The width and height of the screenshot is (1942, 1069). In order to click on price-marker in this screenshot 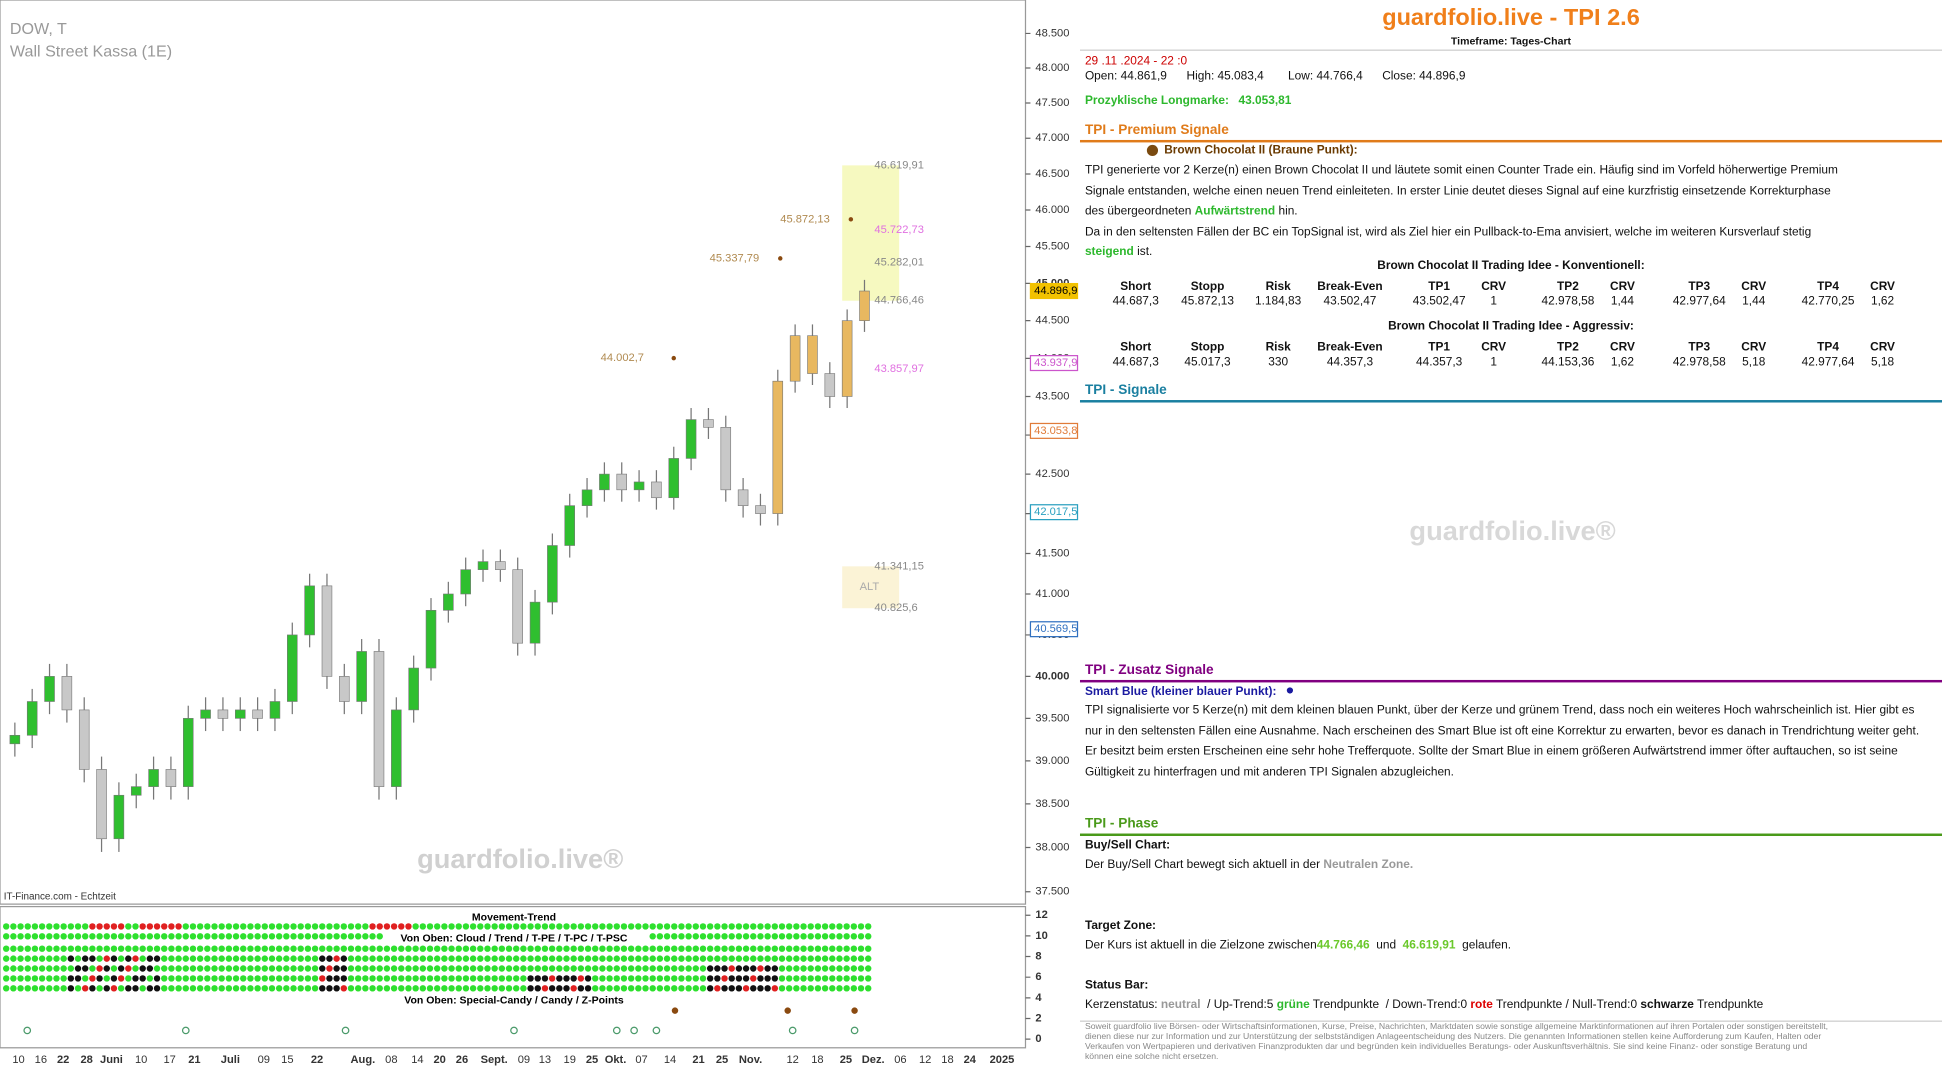, I will do `click(1054, 629)`.